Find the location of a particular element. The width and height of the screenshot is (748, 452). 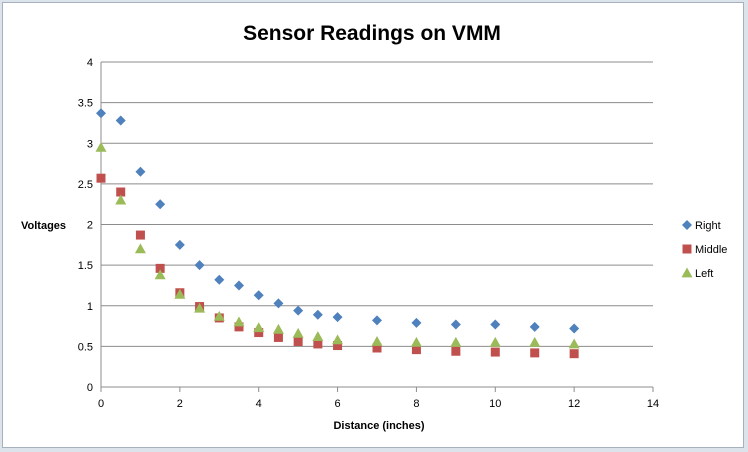

legend: Right Middle Left is located at coordinates (704, 250).